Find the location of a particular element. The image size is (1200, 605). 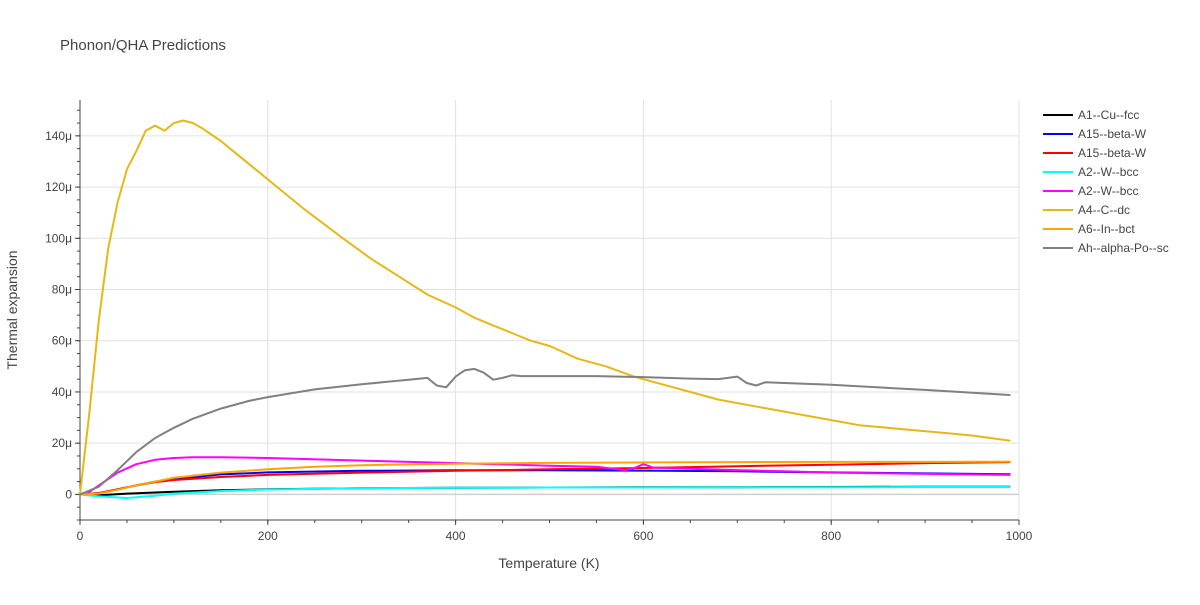

legend-item-7: Ah--alpha-Po--sc is located at coordinates (1106, 248).